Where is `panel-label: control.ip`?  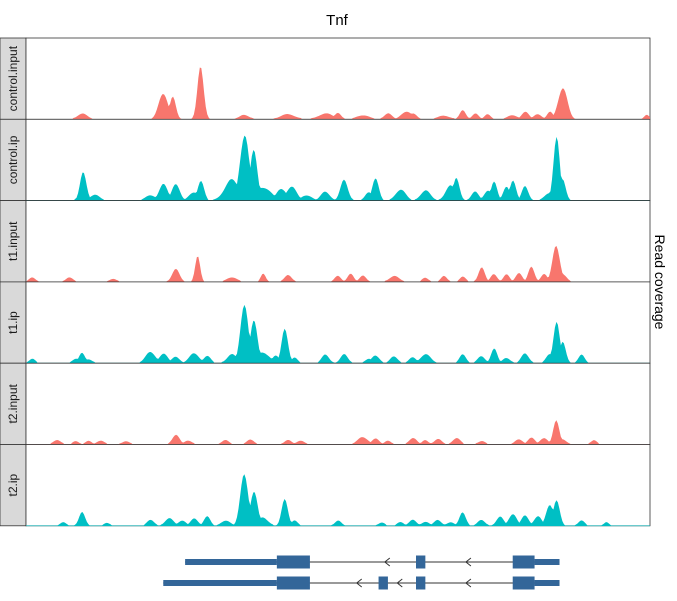 panel-label: control.ip is located at coordinates (13, 159).